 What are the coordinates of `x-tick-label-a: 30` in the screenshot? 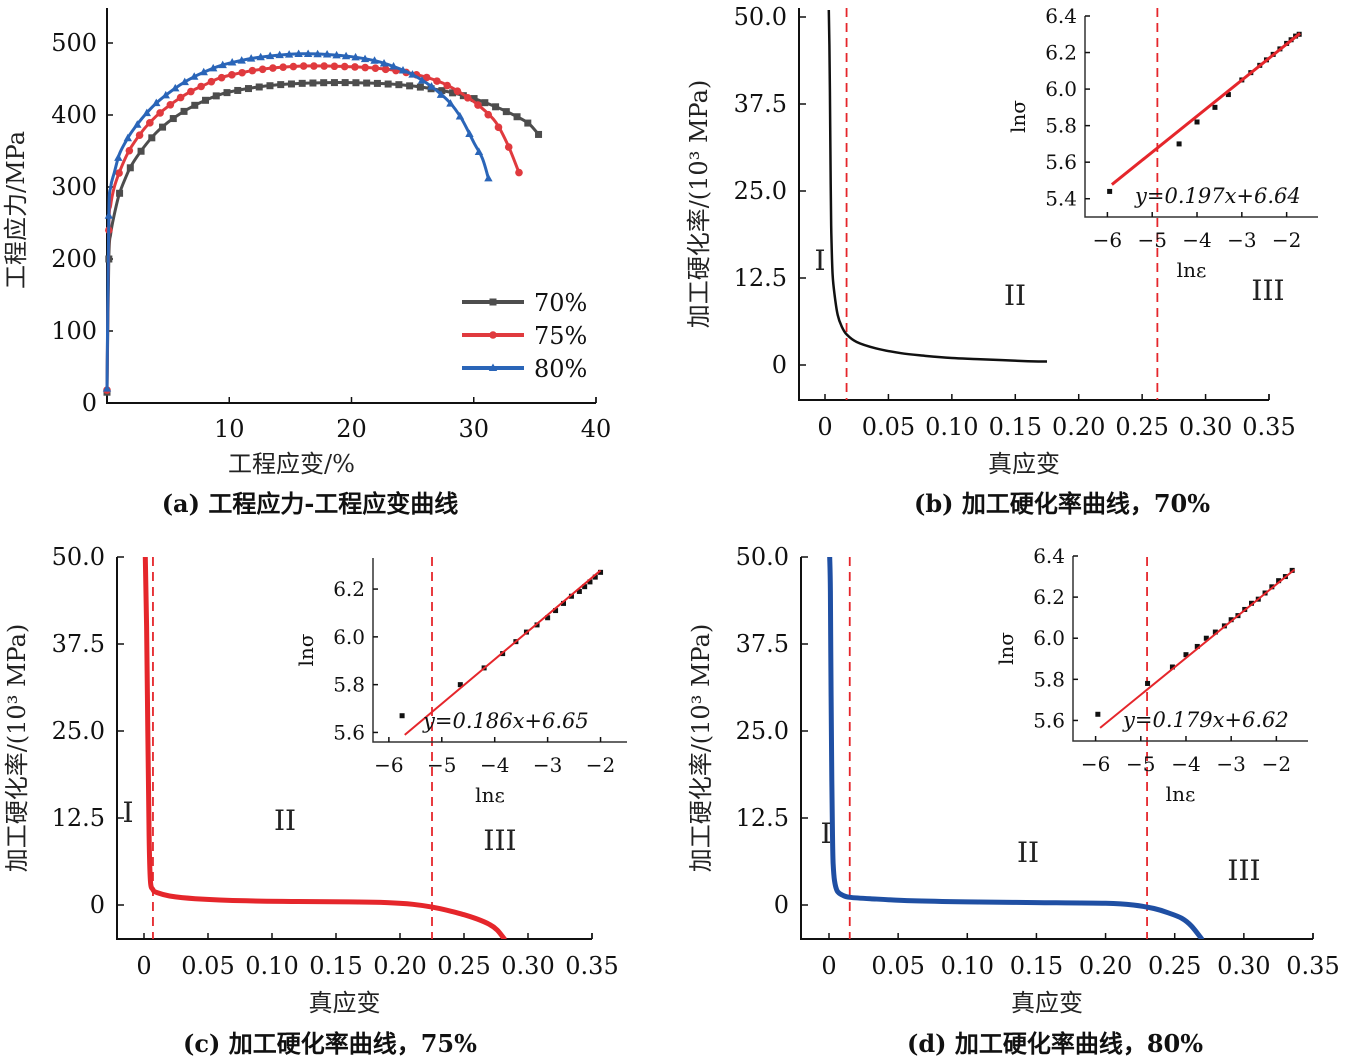 It's located at (473, 429).